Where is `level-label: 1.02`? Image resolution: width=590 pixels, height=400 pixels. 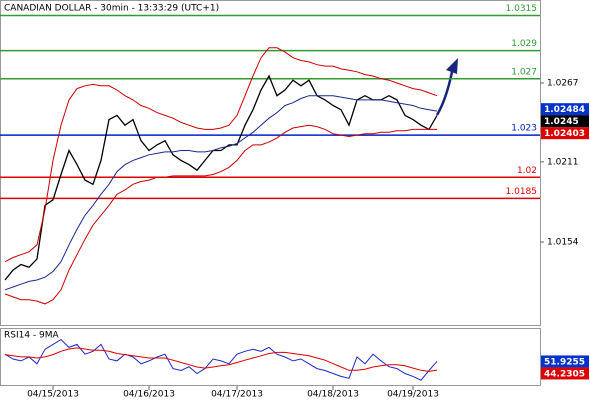 level-label: 1.02 is located at coordinates (527, 171).